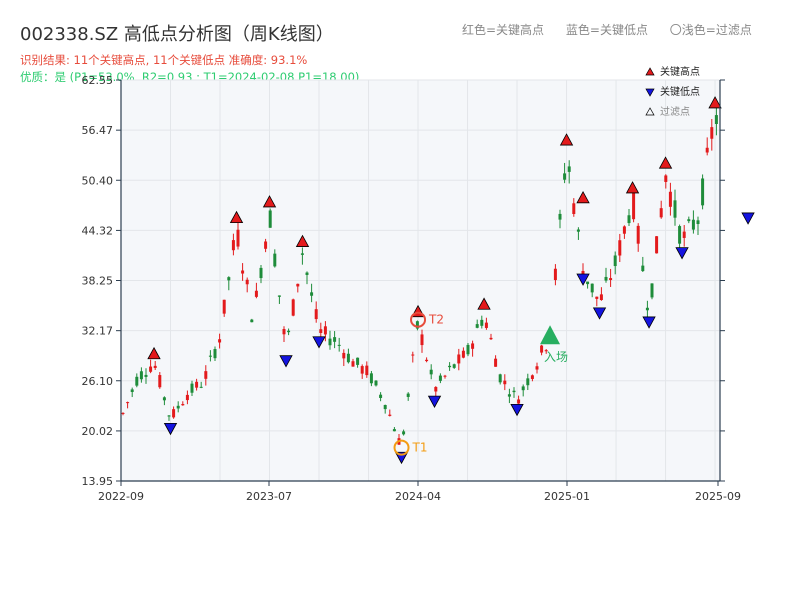 The width and height of the screenshot is (800, 600). What do you see at coordinates (675, 111) in the screenshot?
I see `legend-label: 过滤点` at bounding box center [675, 111].